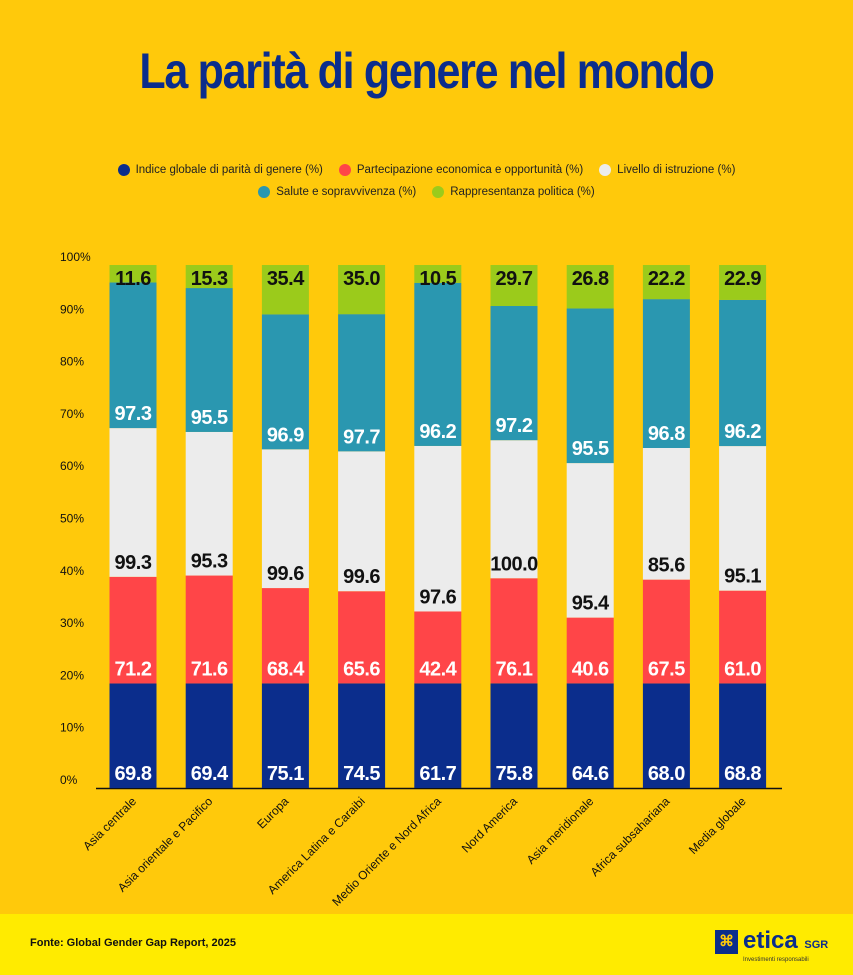 The image size is (853, 975). What do you see at coordinates (209, 562) in the screenshot?
I see `data-label: 95.3` at bounding box center [209, 562].